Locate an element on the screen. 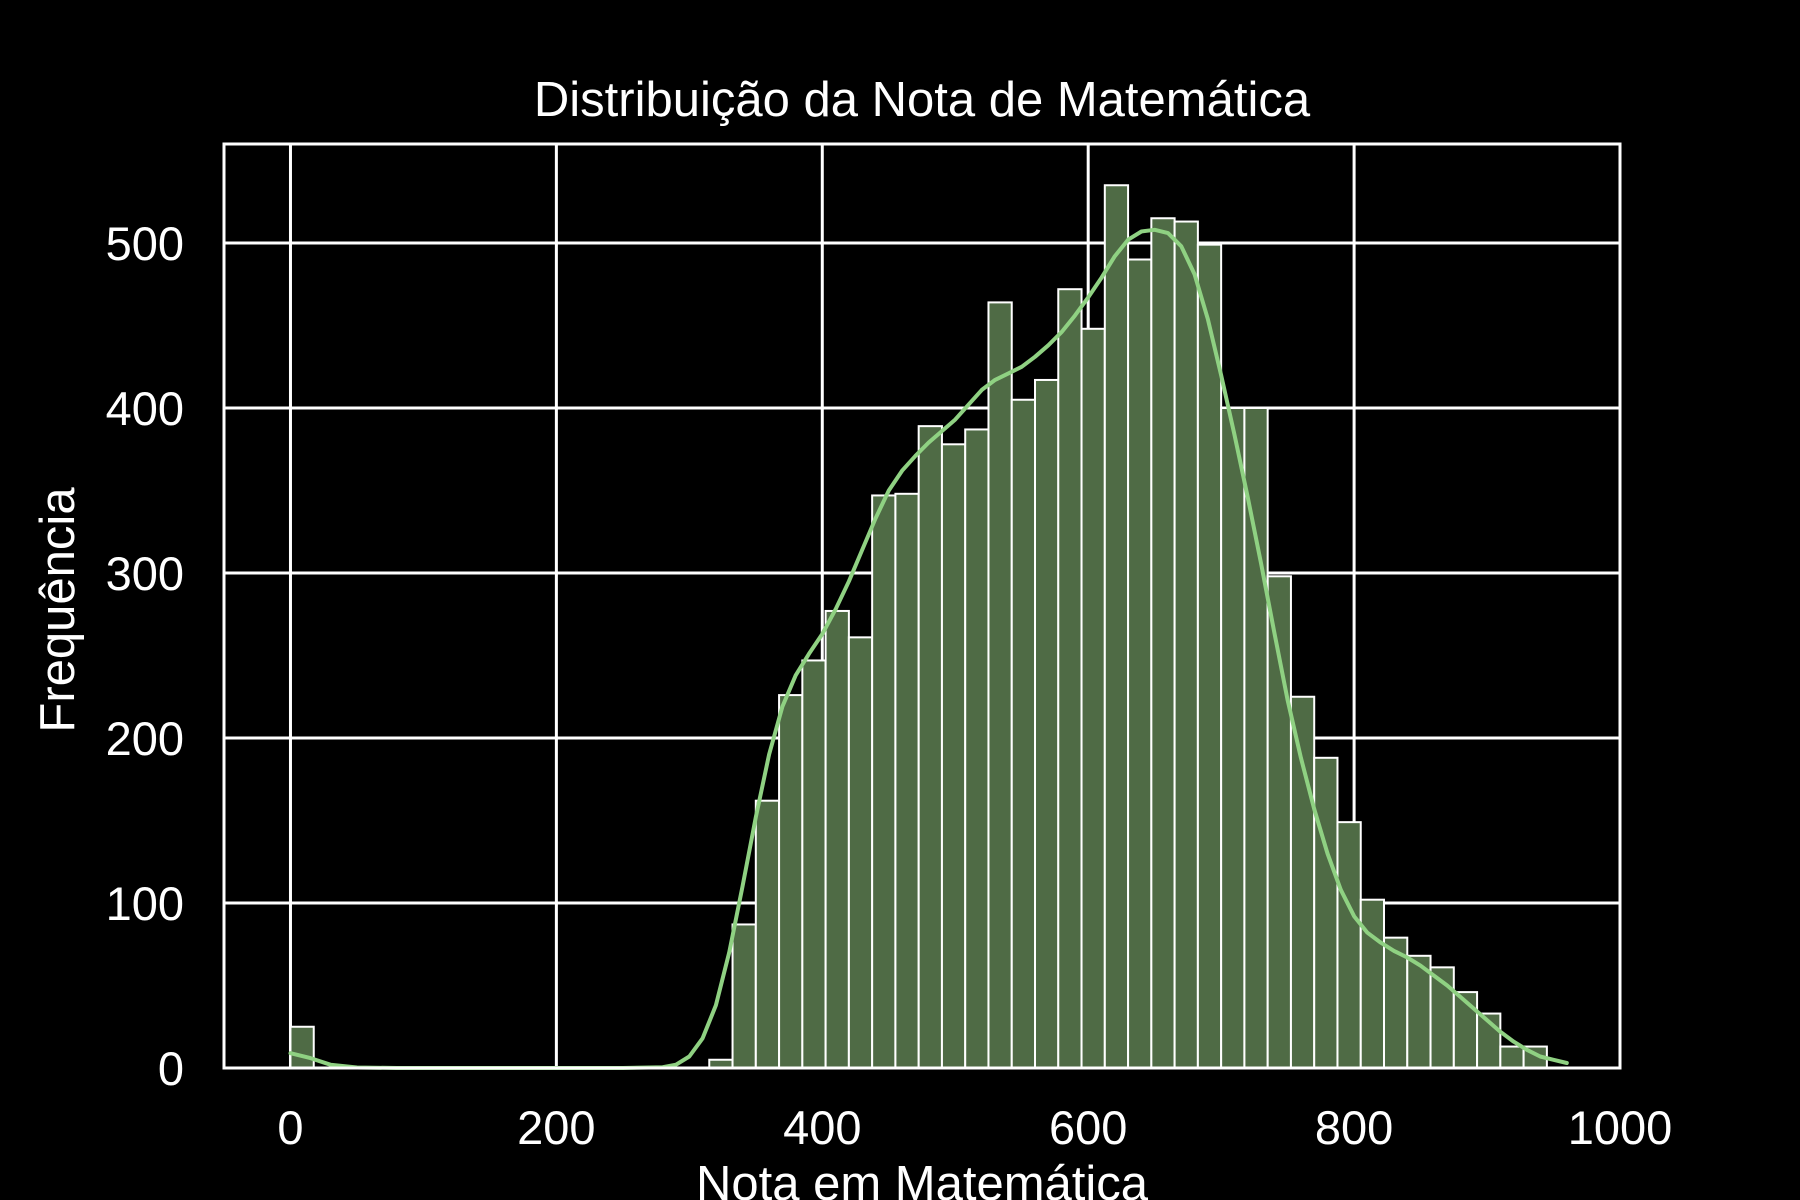 The height and width of the screenshot is (1200, 1800). y-tick-label: 300 is located at coordinates (145, 573).